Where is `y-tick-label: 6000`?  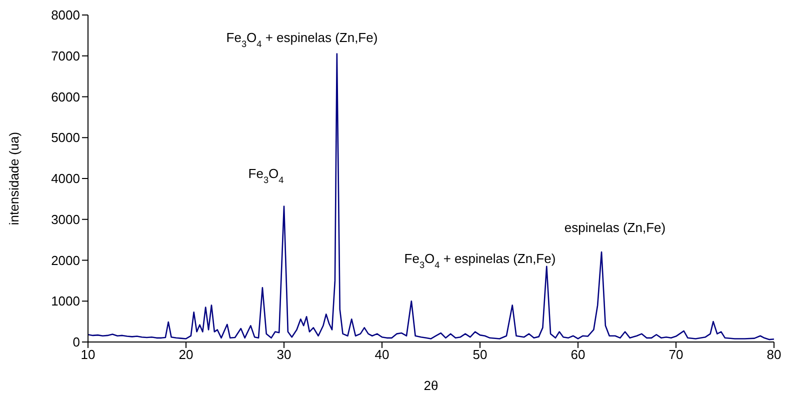
y-tick-label: 6000 is located at coordinates (65, 96).